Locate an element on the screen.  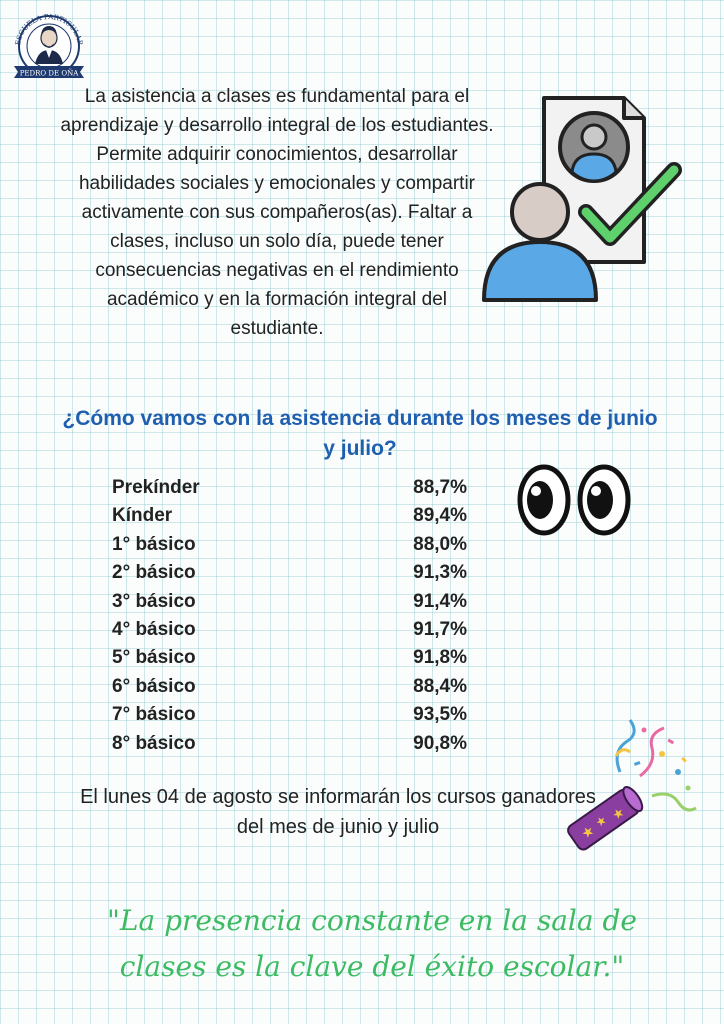
attendance-check-icon is located at coordinates (582, 199).